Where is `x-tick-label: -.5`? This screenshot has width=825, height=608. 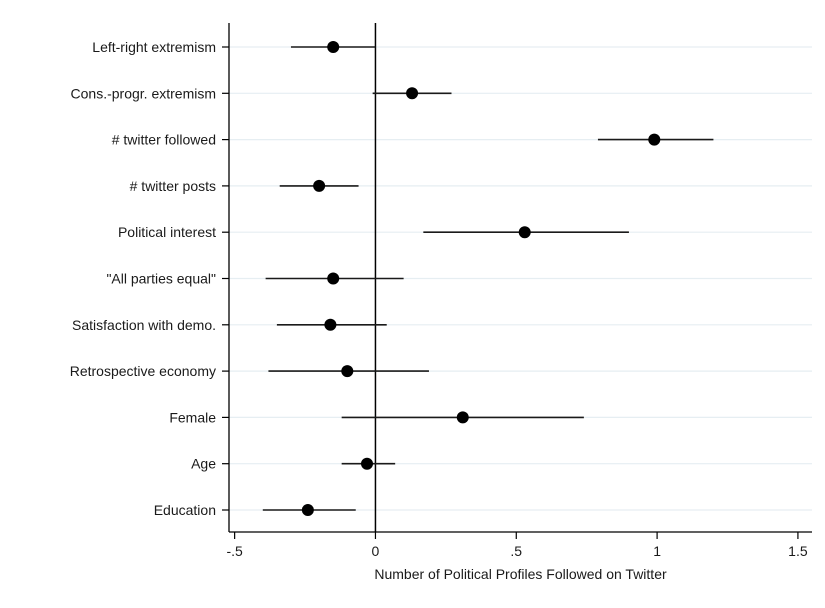 x-tick-label: -.5 is located at coordinates (234, 551).